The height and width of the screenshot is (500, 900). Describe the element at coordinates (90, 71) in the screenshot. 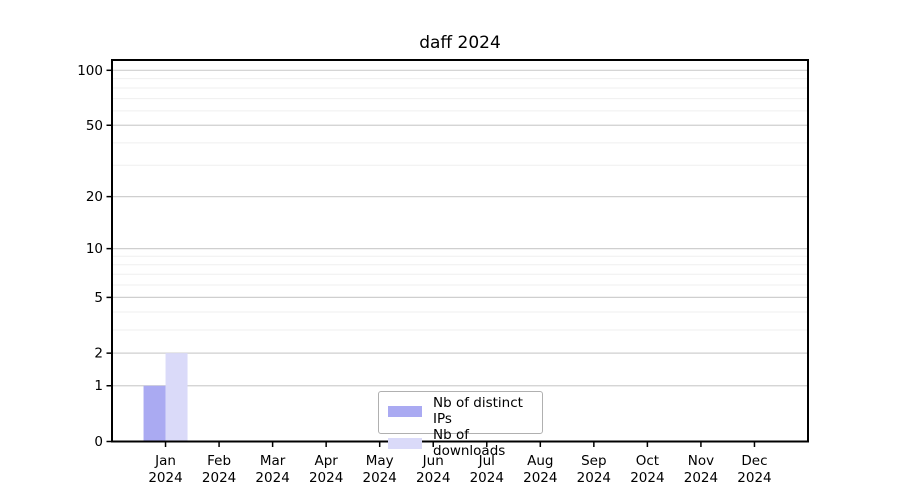

I see `y-tick-label-100: 100` at that location.